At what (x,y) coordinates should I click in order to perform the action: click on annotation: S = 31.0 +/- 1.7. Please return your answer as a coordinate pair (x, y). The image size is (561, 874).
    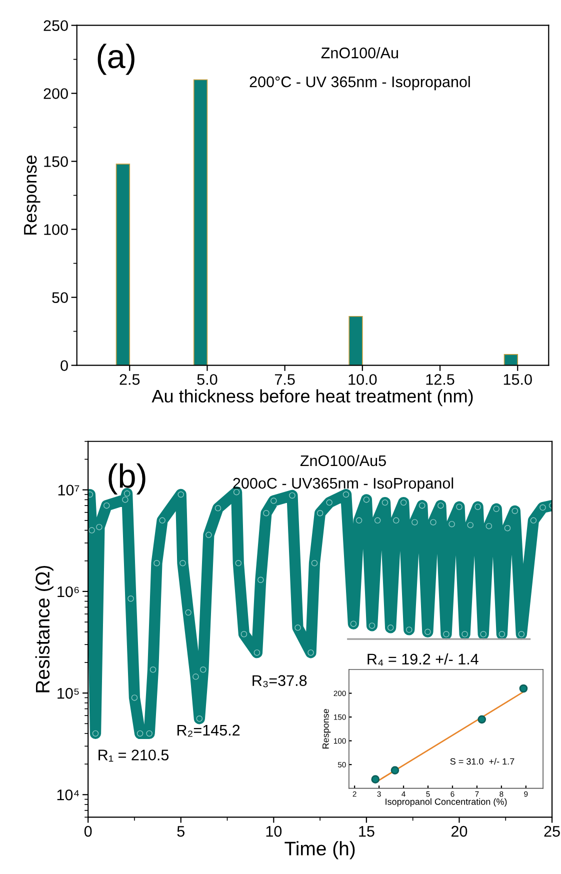
    Looking at the image, I should click on (482, 761).